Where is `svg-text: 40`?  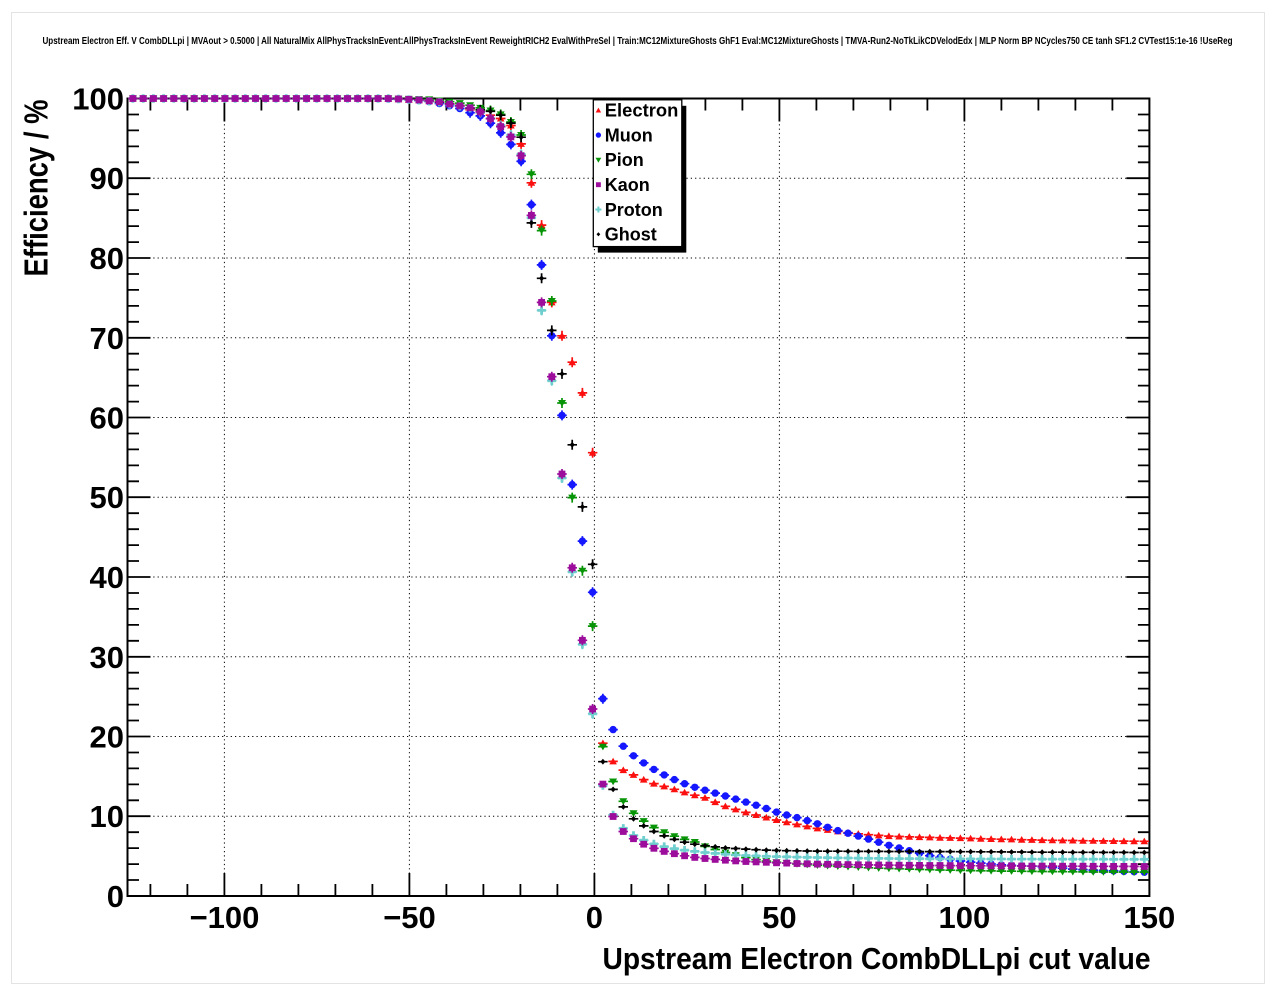
svg-text: 40 is located at coordinates (107, 577).